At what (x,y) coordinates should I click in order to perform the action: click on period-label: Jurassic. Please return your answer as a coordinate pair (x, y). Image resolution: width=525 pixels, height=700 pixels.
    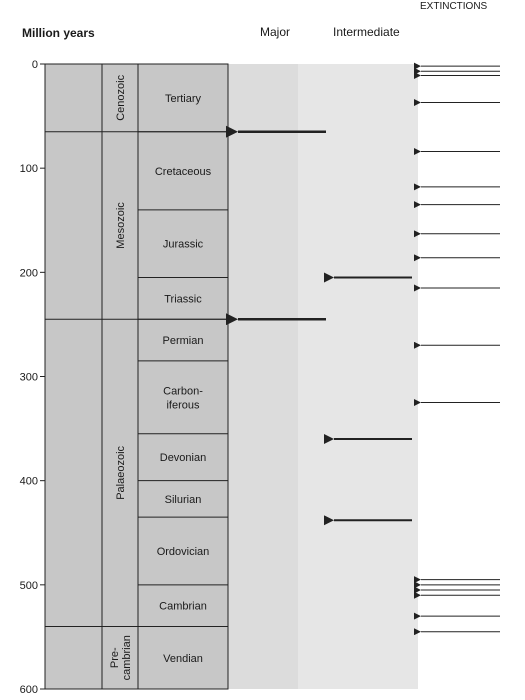
    Looking at the image, I should click on (183, 245).